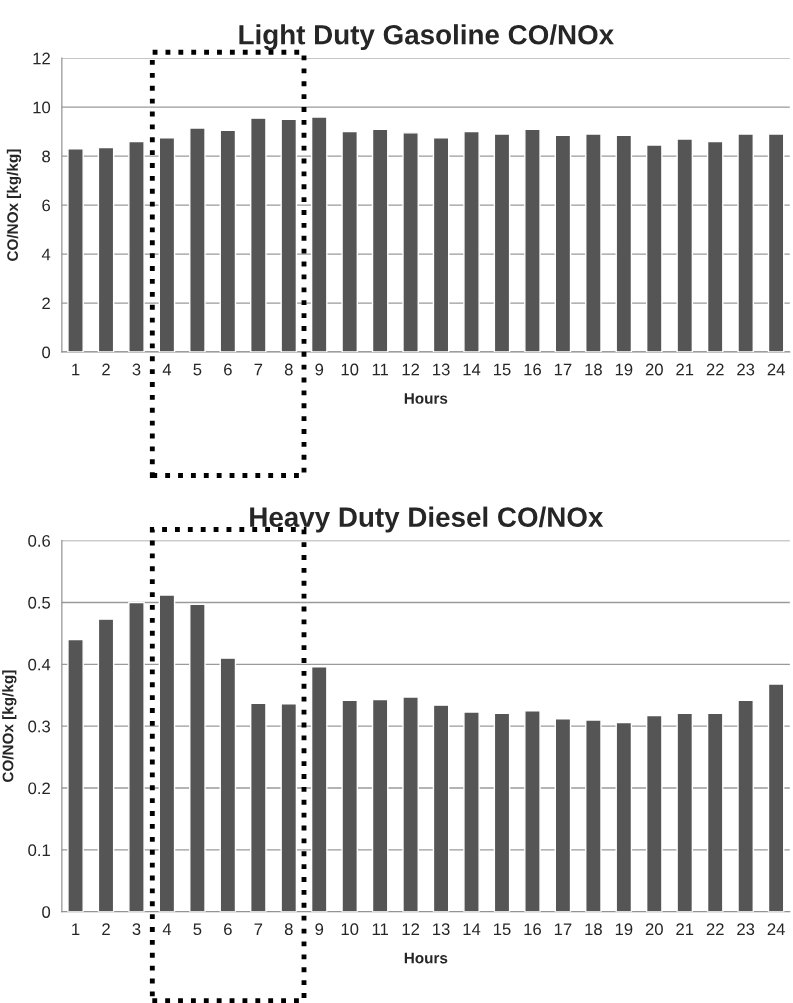 The width and height of the screenshot is (793, 1003). Describe the element at coordinates (39, 541) in the screenshot. I see `y-tick-label: 0.6` at that location.